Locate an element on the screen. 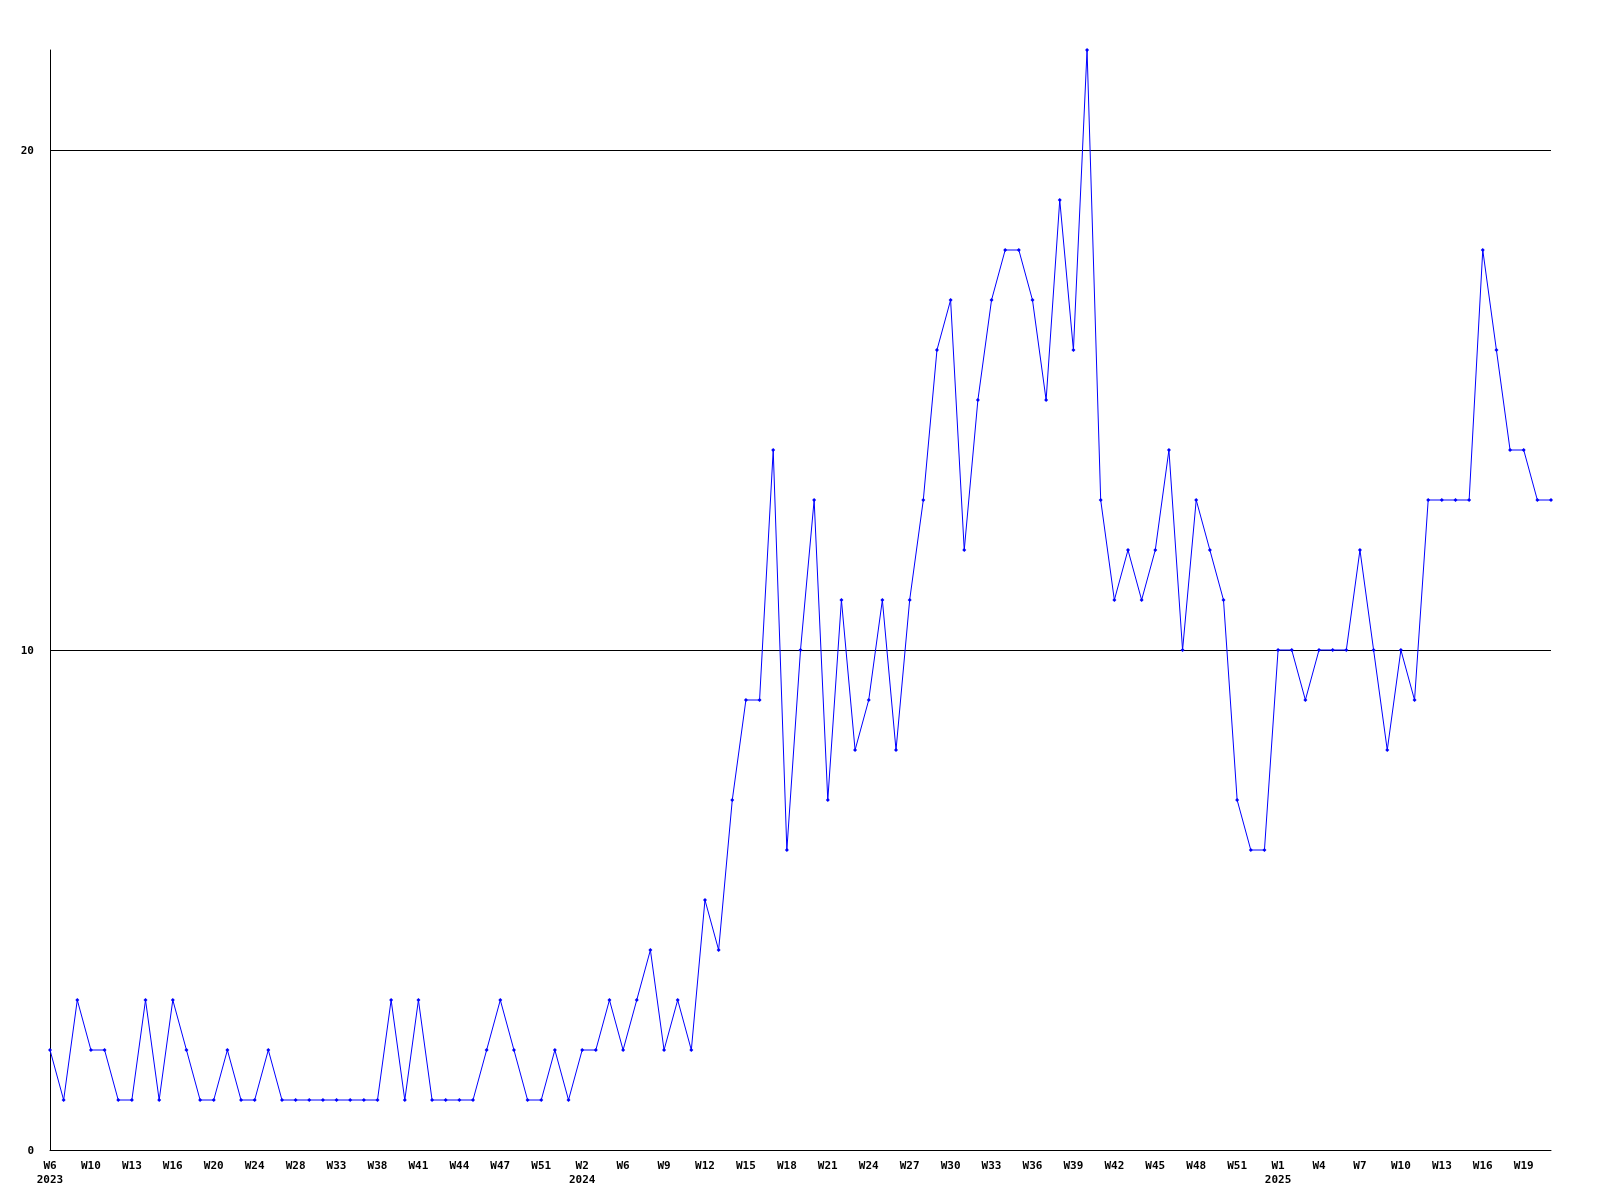 The image size is (1600, 1200). x-tick-label: W15 is located at coordinates (745, 1165).